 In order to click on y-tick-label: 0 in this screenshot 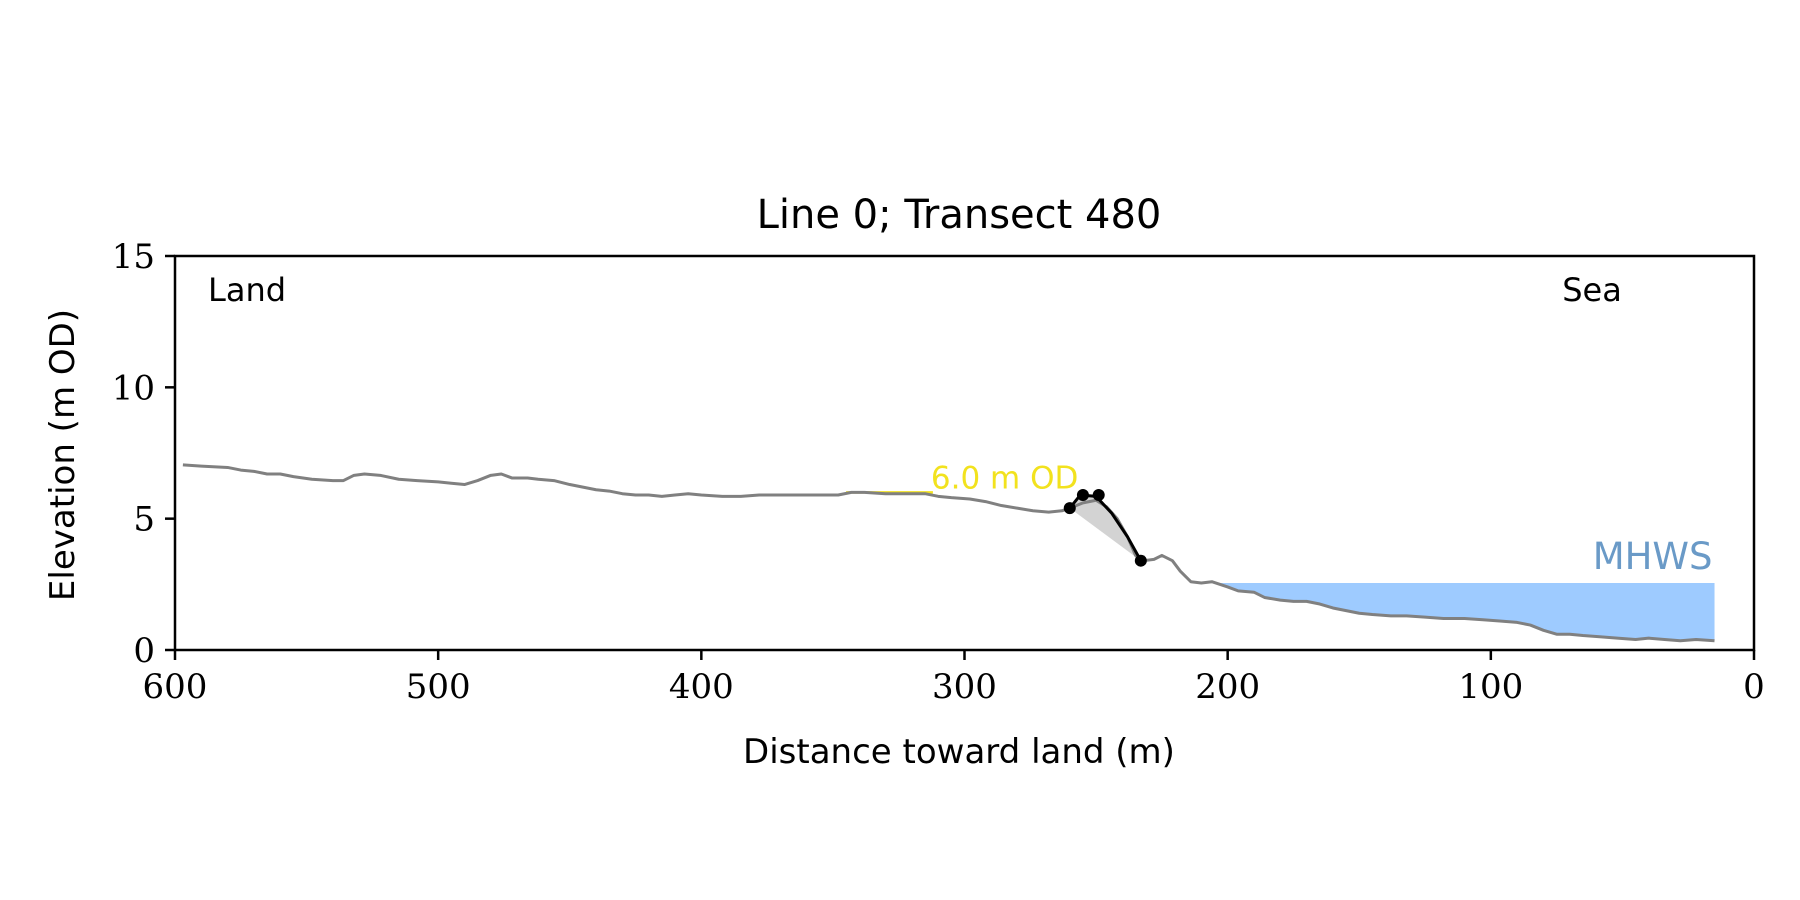, I will do `click(144, 651)`.